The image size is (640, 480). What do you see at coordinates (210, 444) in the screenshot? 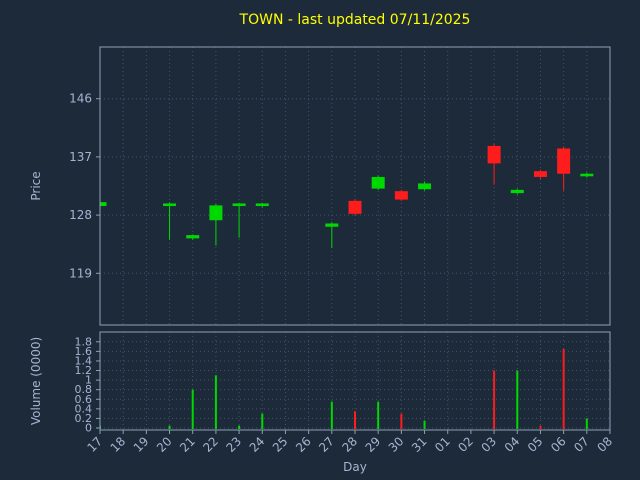
I see `svg-text: 22` at bounding box center [210, 444].